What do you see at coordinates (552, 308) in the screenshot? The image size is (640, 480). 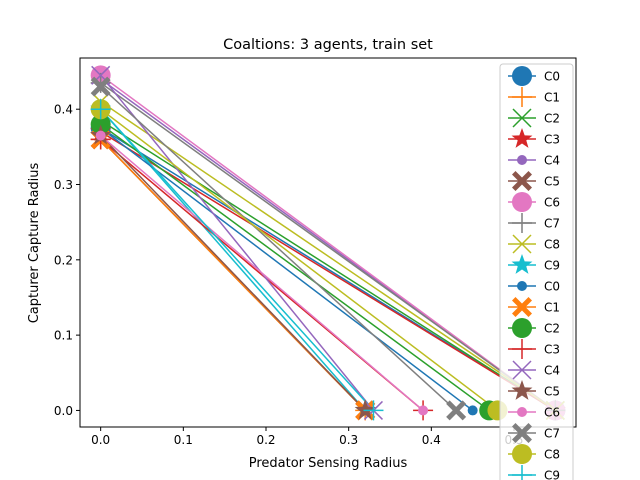 I see `legend-label-11: C1` at bounding box center [552, 308].